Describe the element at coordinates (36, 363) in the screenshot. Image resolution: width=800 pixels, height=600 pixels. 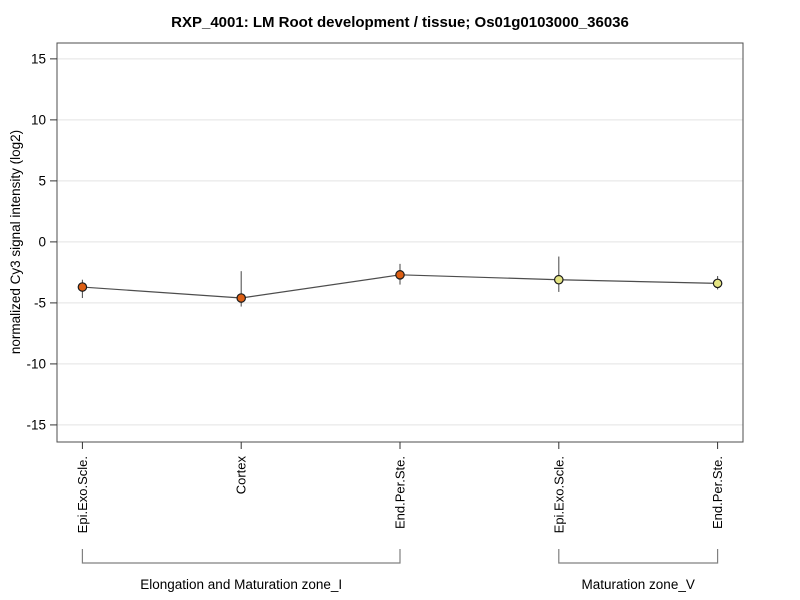
I see `y-tick-label: -10` at that location.